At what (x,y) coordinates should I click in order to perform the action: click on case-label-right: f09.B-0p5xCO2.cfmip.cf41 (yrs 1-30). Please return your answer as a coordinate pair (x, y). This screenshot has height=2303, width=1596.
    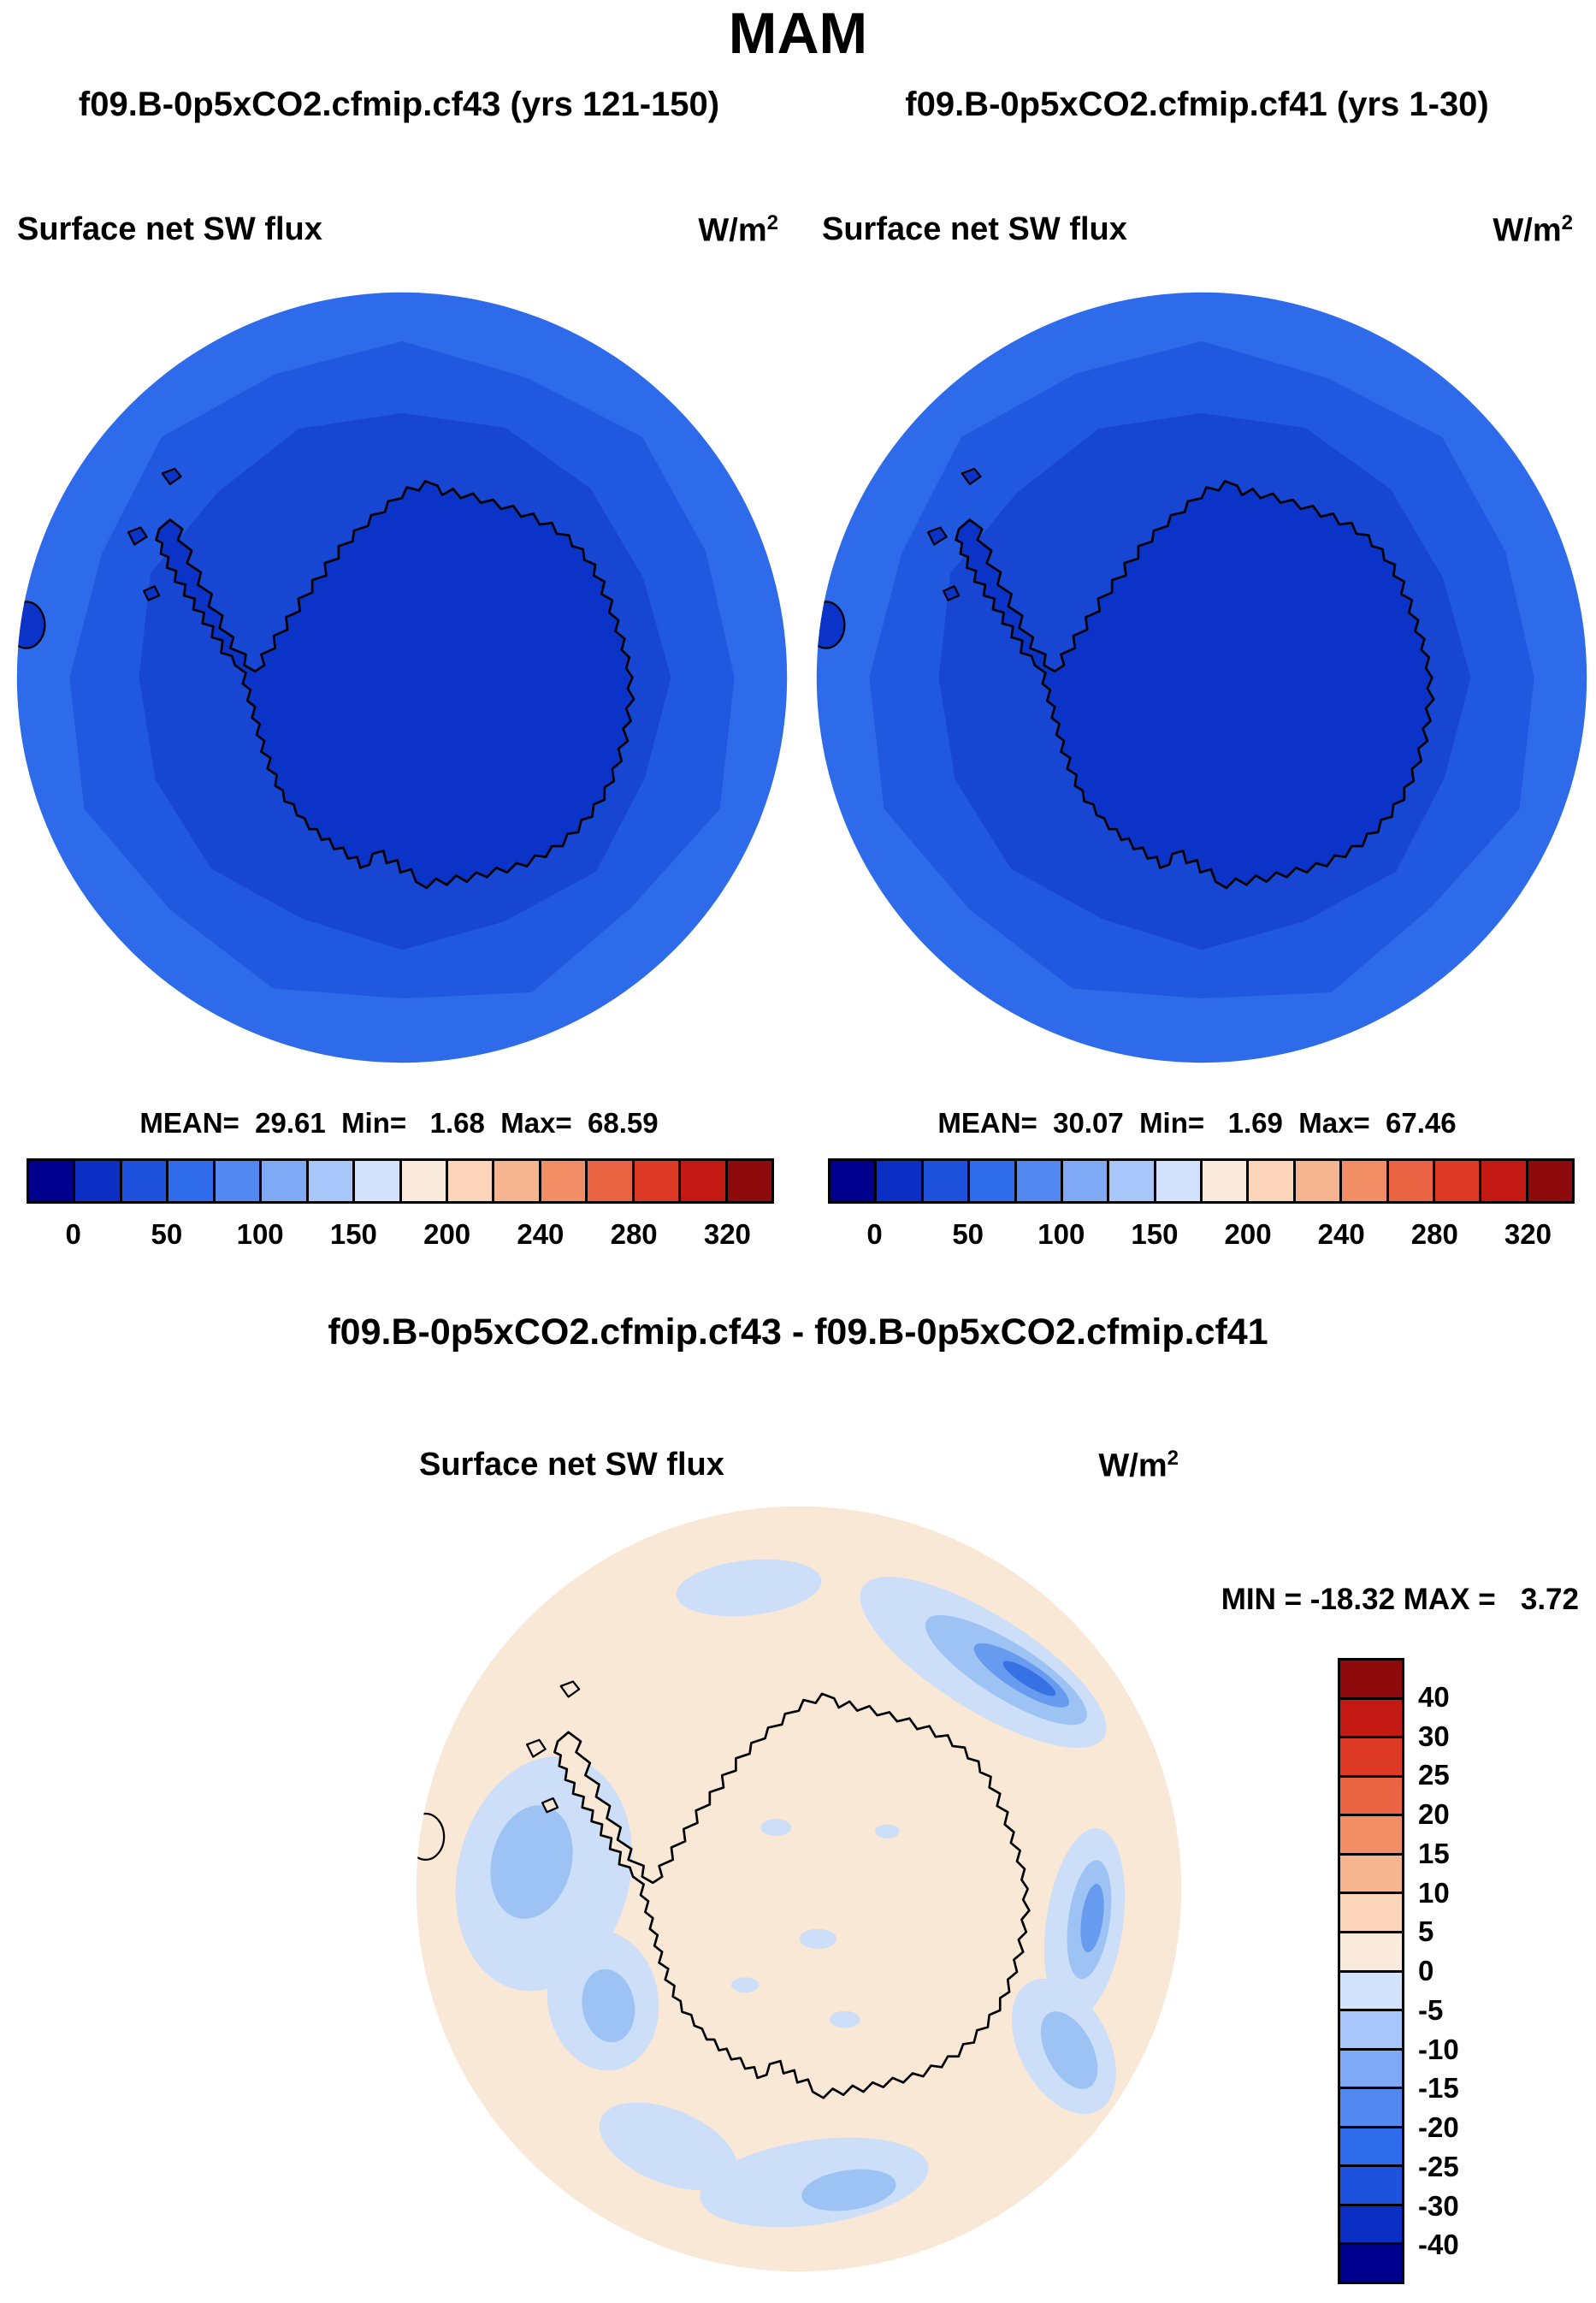
    Looking at the image, I should click on (1197, 104).